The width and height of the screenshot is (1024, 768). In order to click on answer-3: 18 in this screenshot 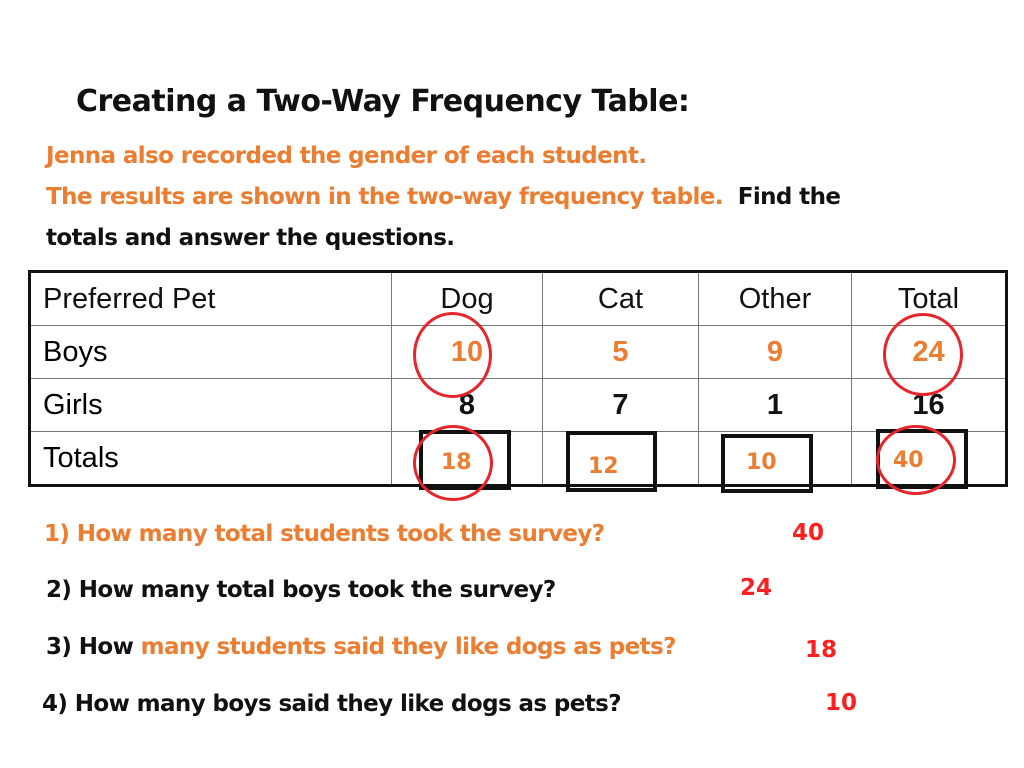, I will do `click(821, 650)`.